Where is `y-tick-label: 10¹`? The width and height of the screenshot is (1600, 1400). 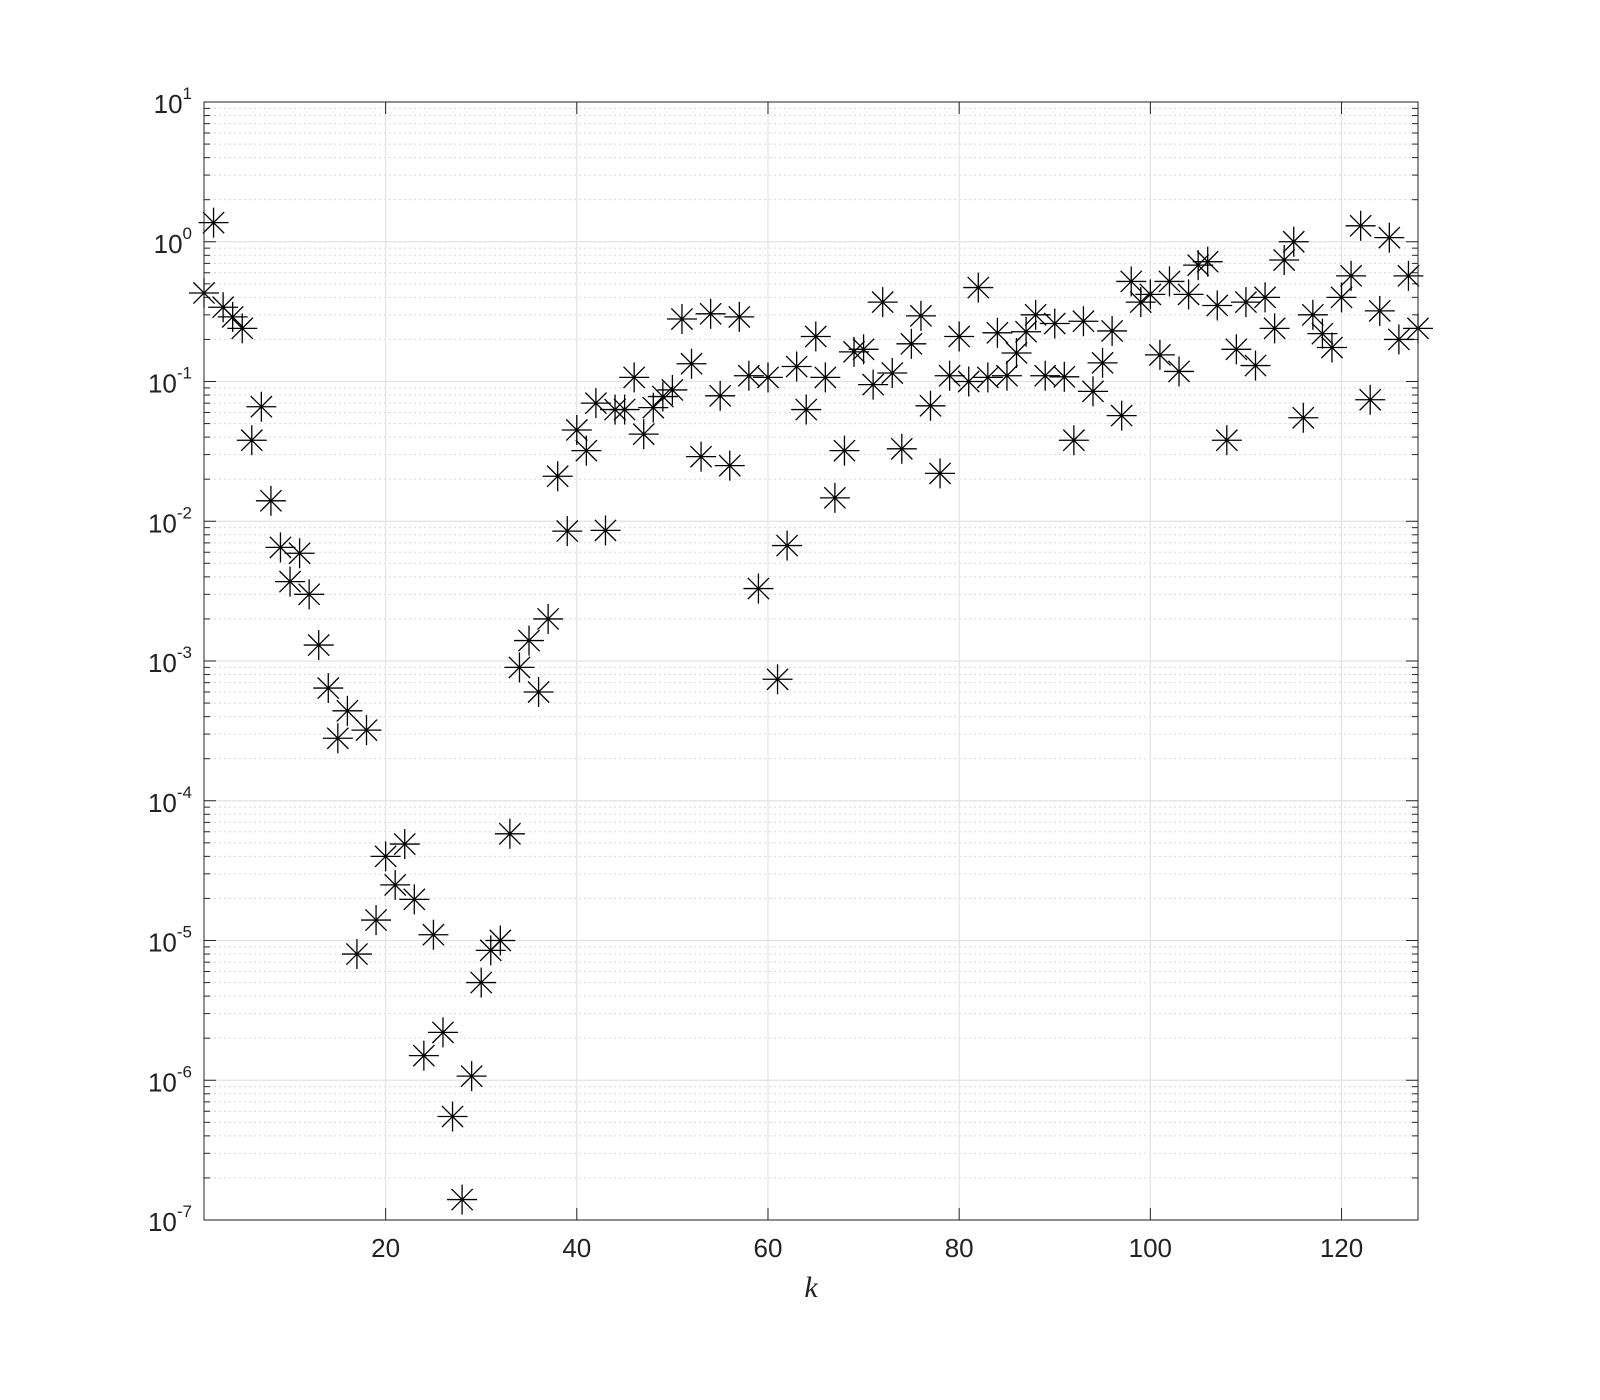 y-tick-label: 10¹ is located at coordinates (173, 101).